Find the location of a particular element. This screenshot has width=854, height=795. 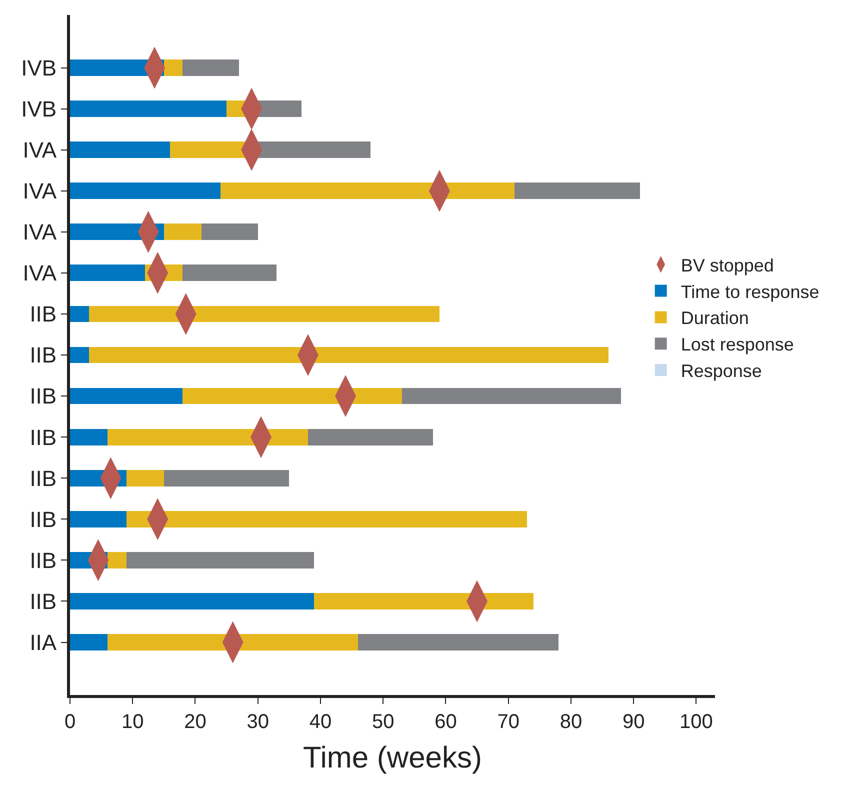

x-tick-label: 30 is located at coordinates (257, 722).